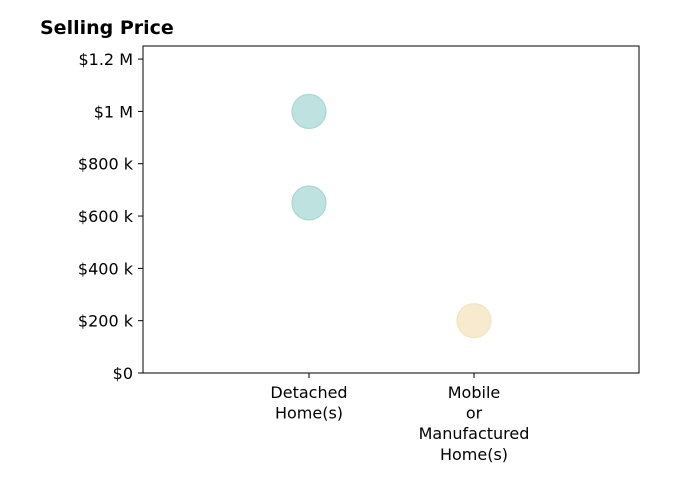 The width and height of the screenshot is (679, 503). I want to click on y-tick-label: $800 k, so click(106, 164).